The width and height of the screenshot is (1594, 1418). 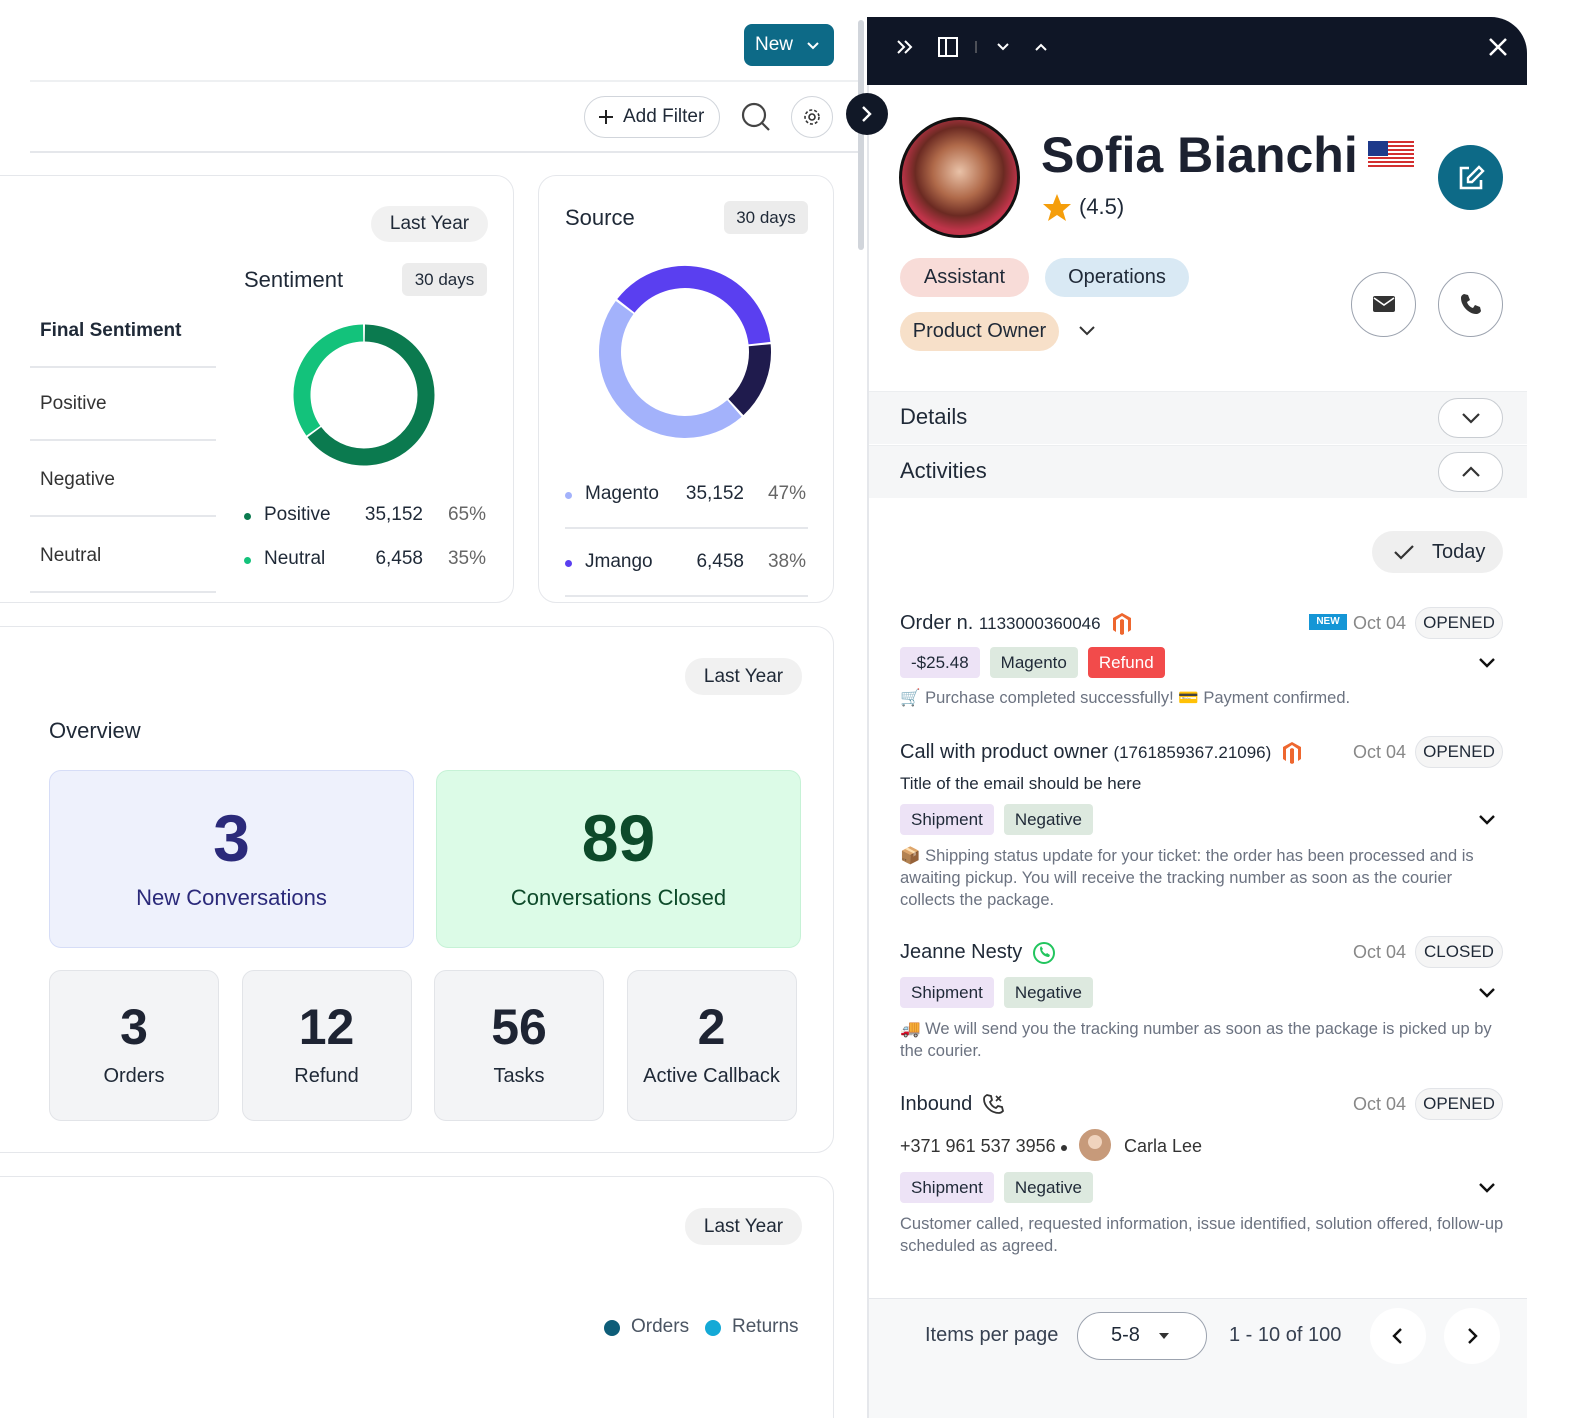 I want to click on activity-title-row: Order n. 1133000360046, so click(x=1000, y=623).